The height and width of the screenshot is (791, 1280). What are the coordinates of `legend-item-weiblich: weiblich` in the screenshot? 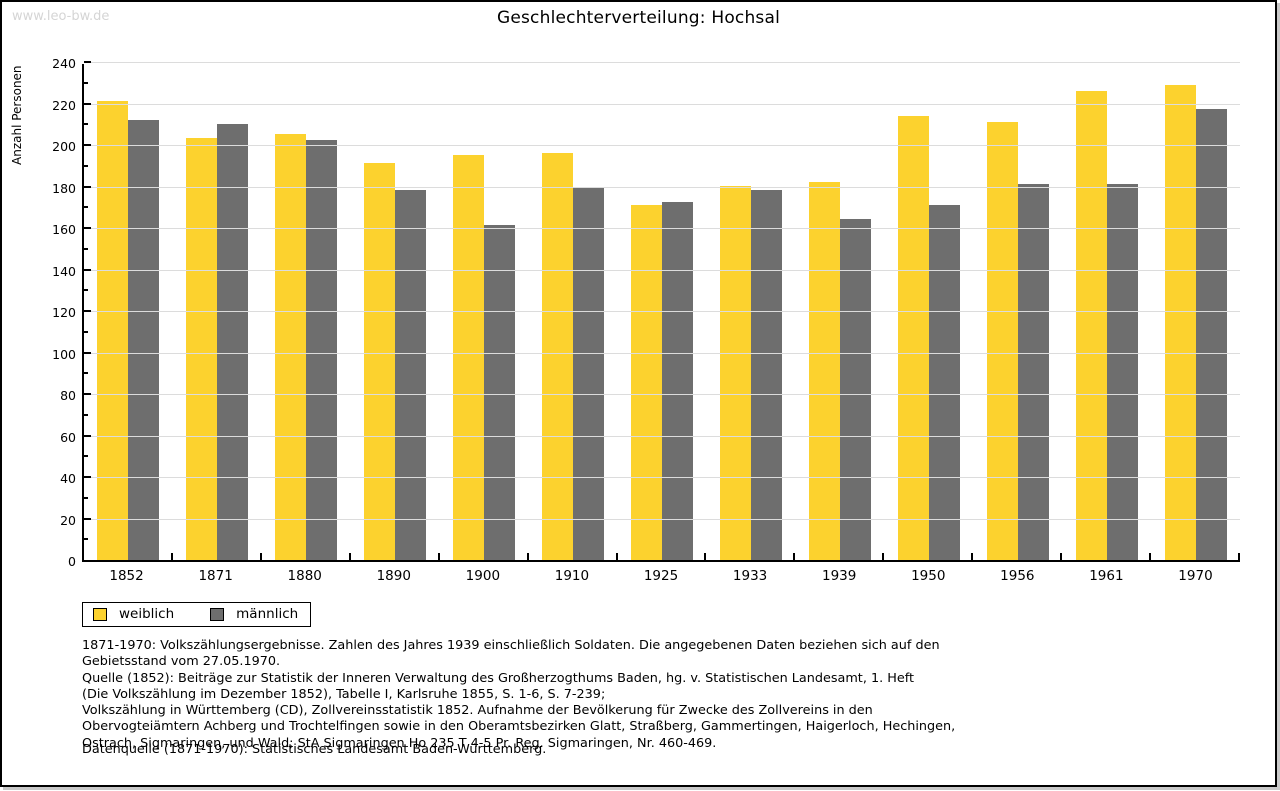 It's located at (133, 614).